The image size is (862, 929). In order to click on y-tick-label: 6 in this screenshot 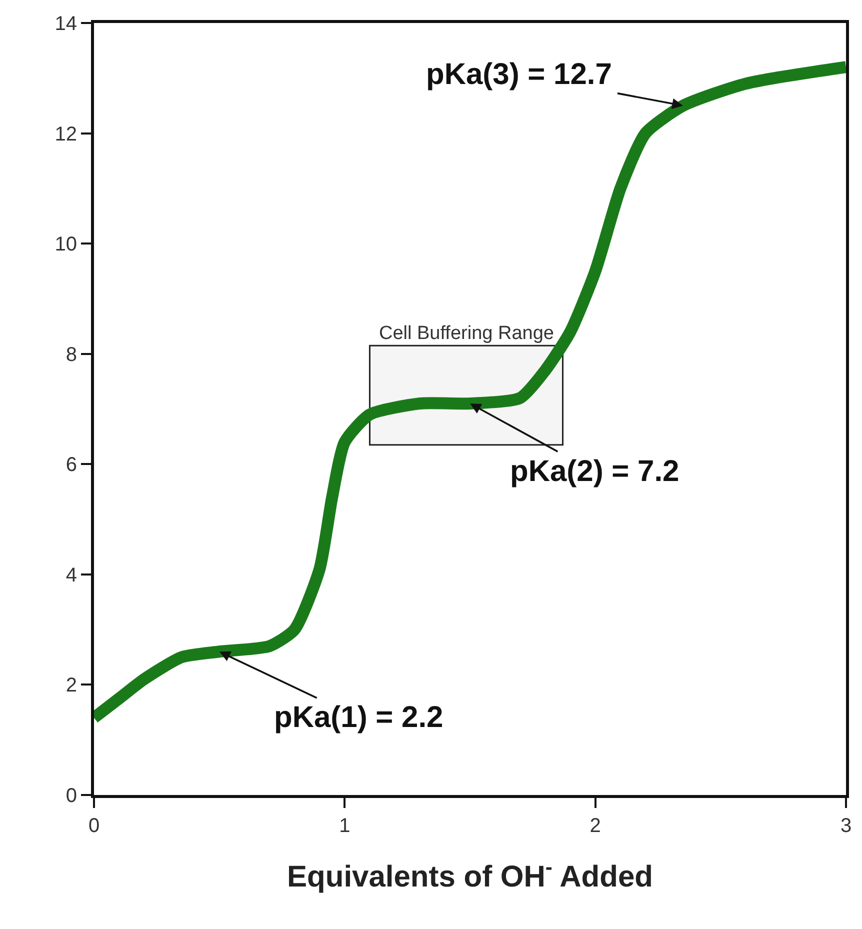, I will do `click(71, 465)`.